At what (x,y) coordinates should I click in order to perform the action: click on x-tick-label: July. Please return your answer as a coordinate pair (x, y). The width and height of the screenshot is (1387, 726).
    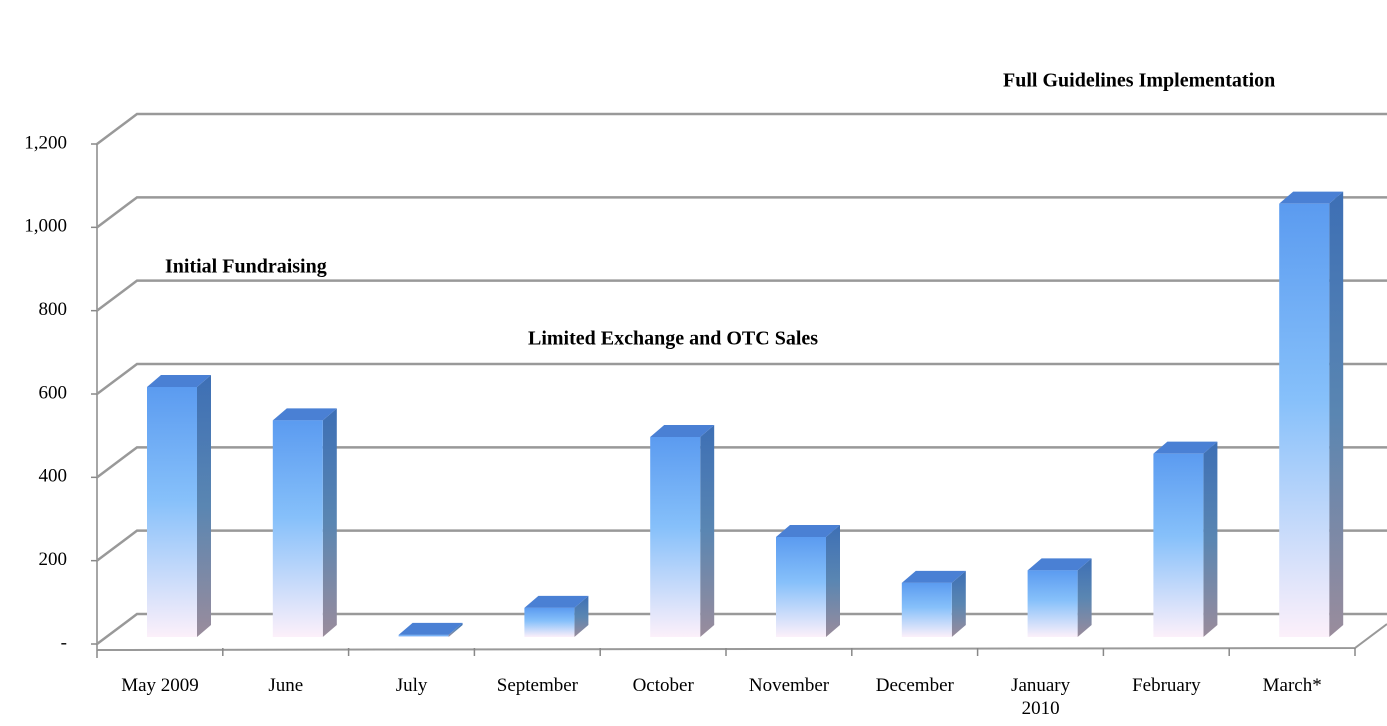
    Looking at the image, I should click on (411, 685).